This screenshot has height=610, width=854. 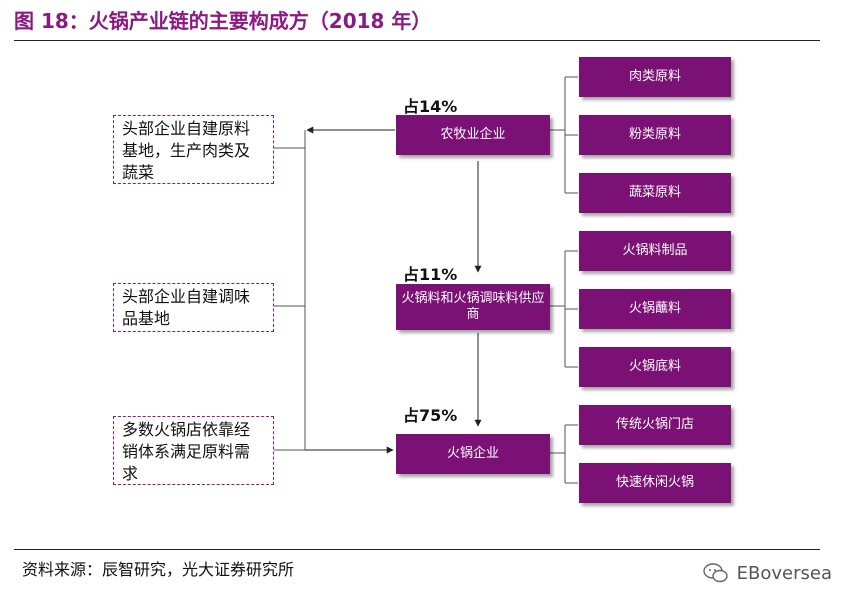 What do you see at coordinates (655, 135) in the screenshot?
I see `child-flour: 粉类原料` at bounding box center [655, 135].